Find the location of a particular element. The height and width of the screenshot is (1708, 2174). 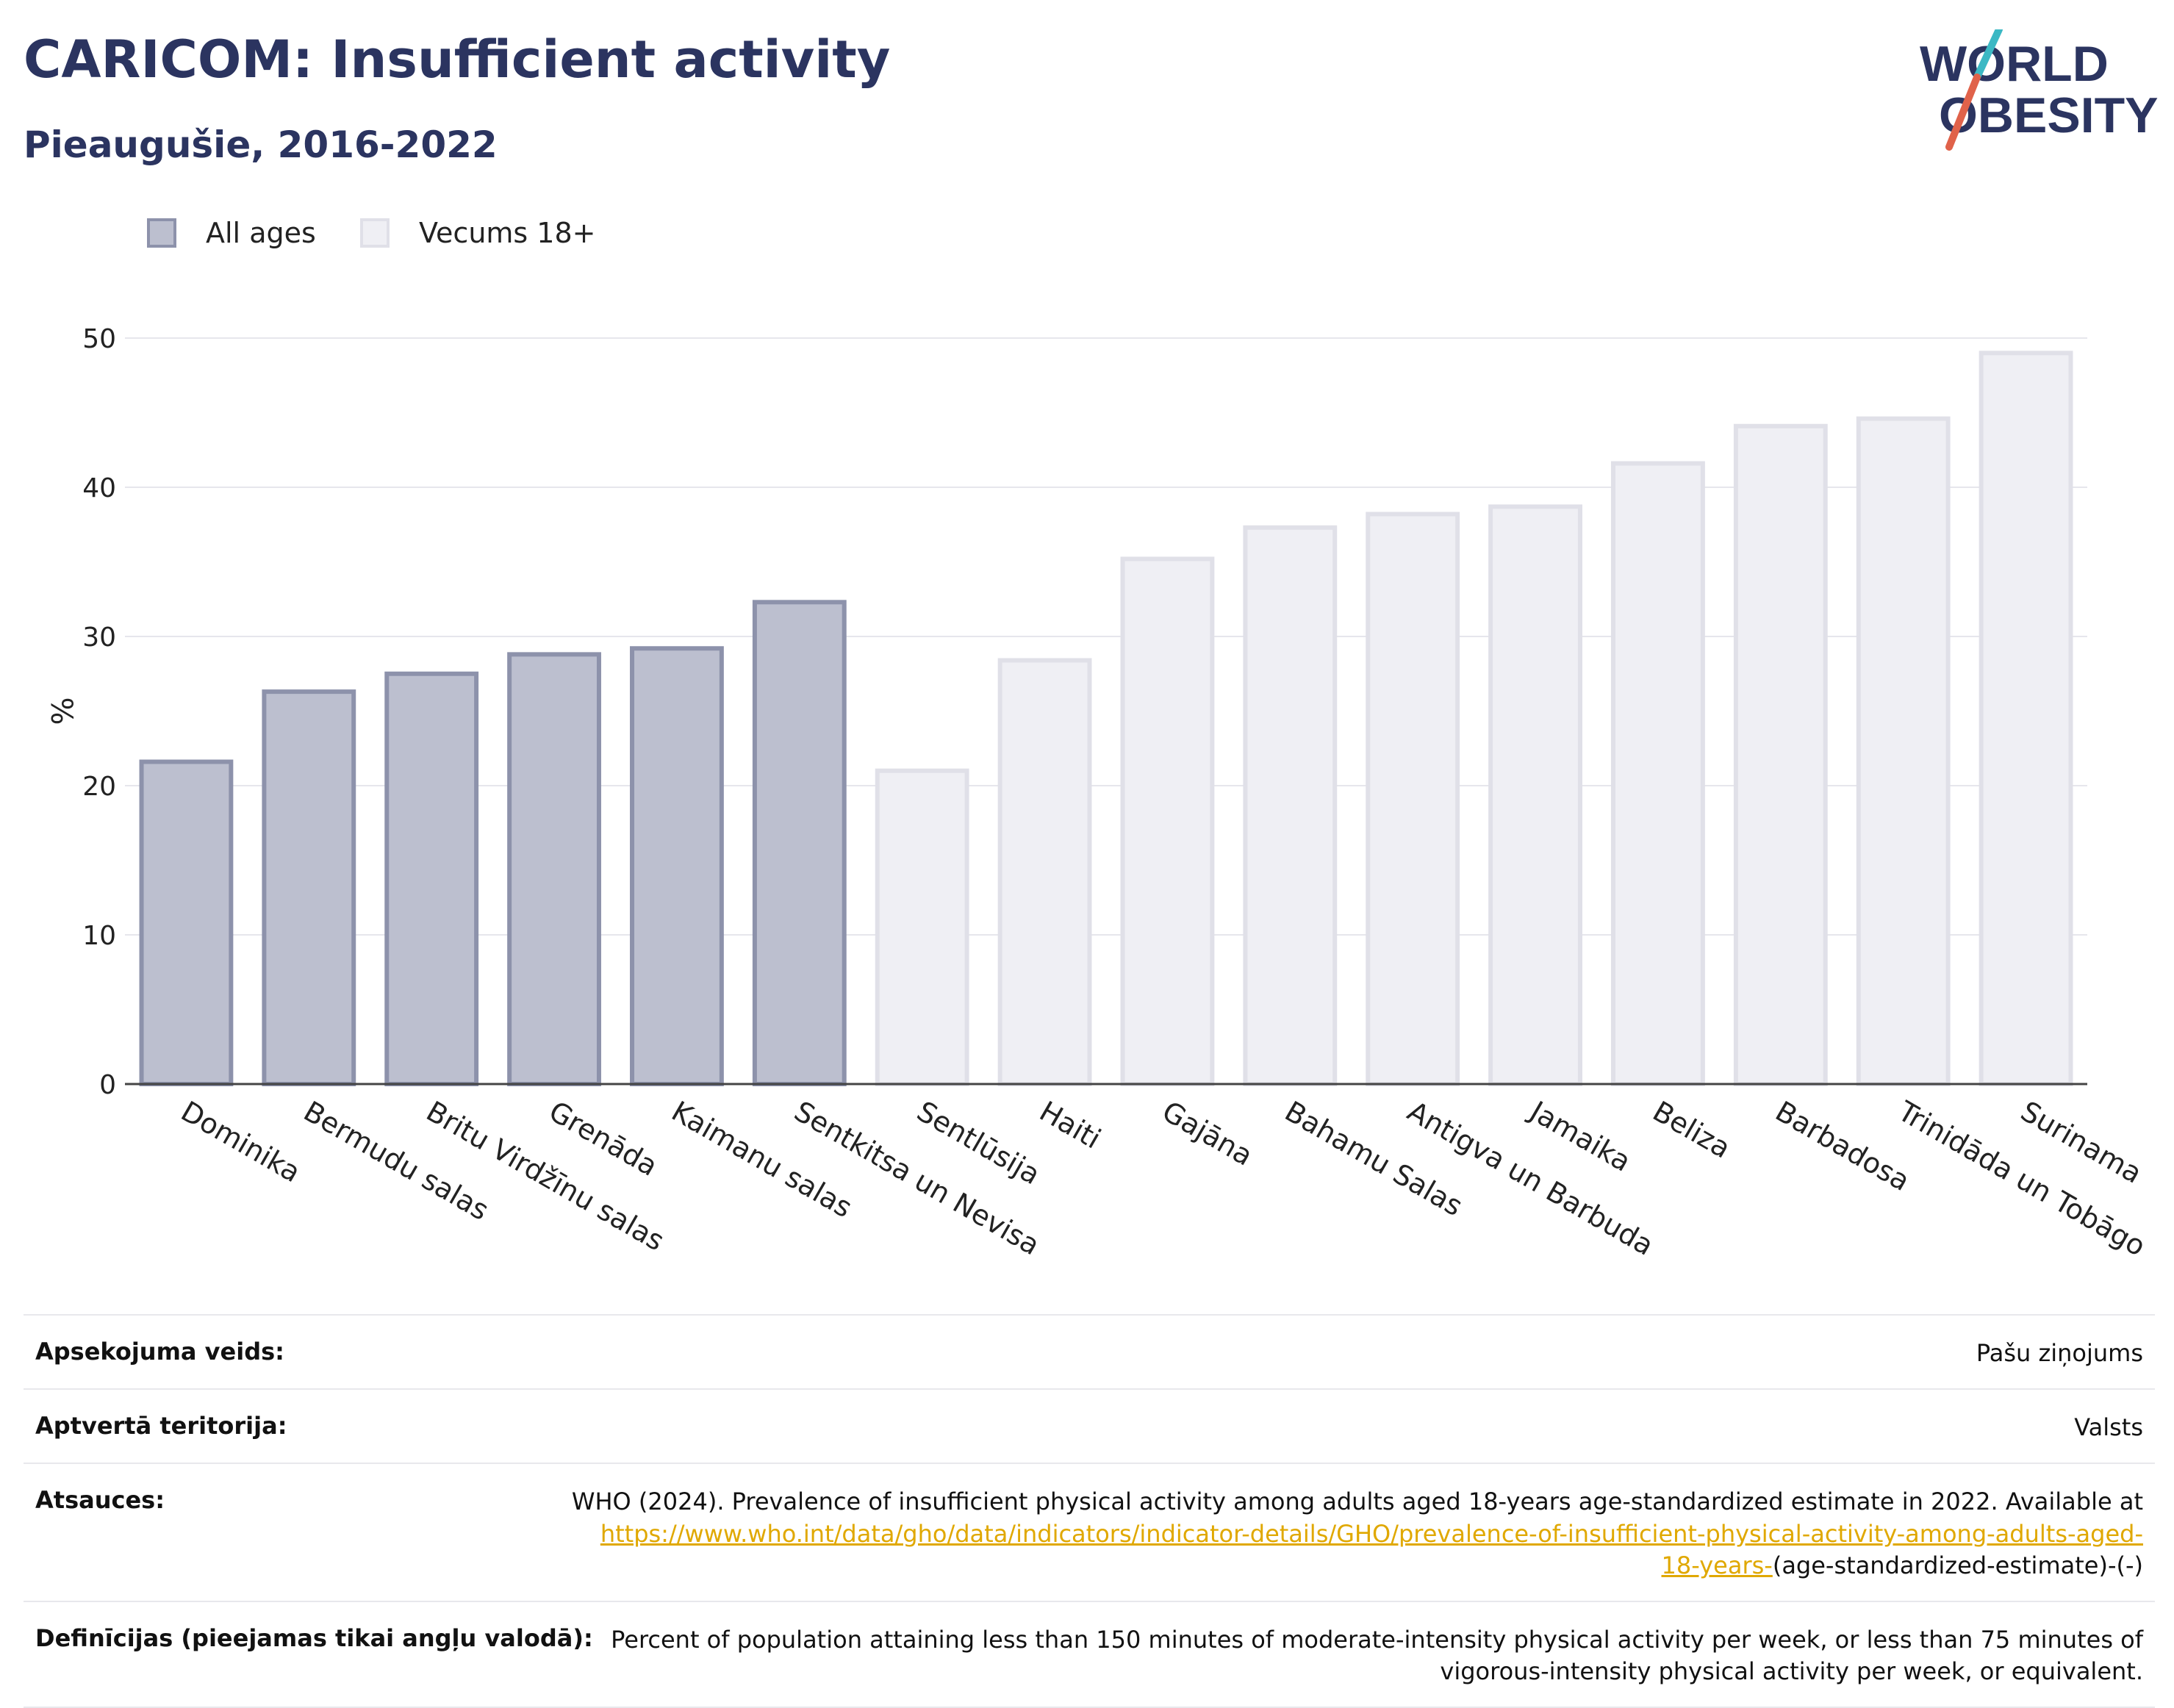

world-obesity-logo: WORLD OBESITY is located at coordinates (2039, 90).